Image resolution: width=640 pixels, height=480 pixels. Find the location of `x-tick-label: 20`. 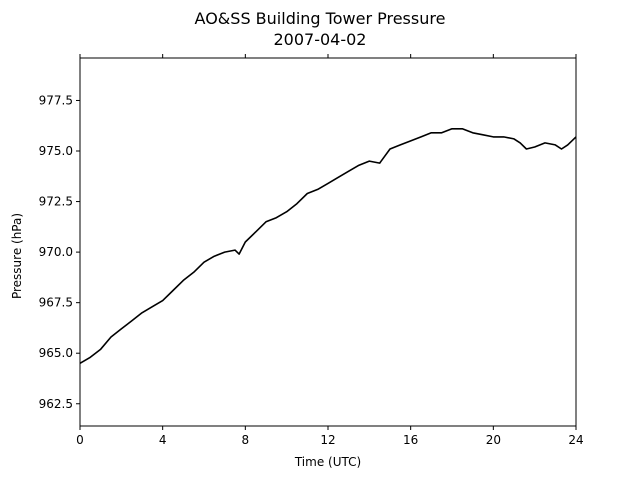

x-tick-label: 20 is located at coordinates (493, 440).